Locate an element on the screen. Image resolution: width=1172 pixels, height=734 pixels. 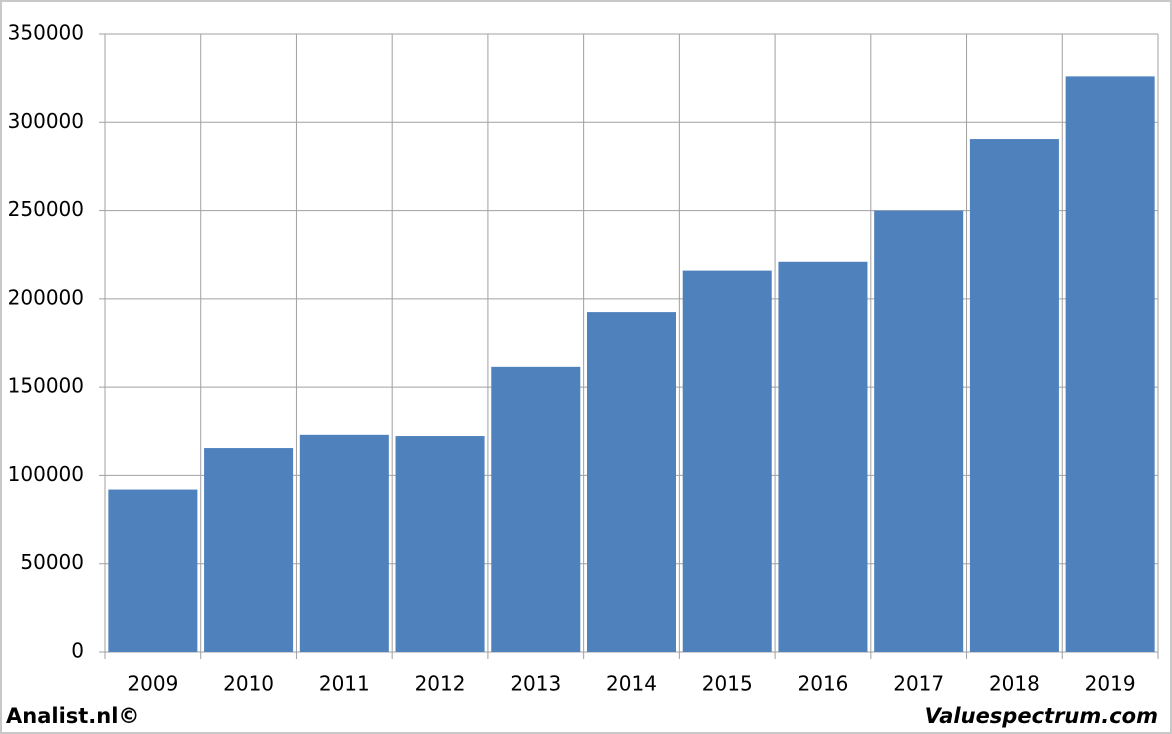
y-tick-label: 250000 is located at coordinates (46, 209).